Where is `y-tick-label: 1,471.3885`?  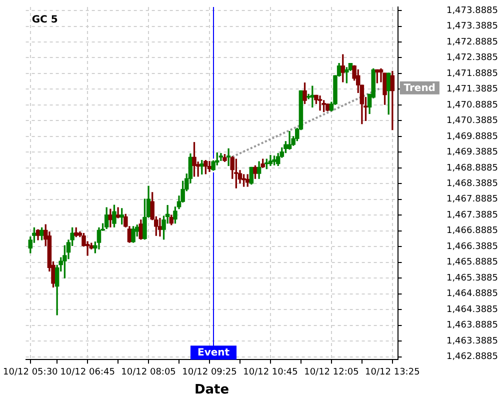
y-tick-label: 1,471.3885 is located at coordinates (472, 89).